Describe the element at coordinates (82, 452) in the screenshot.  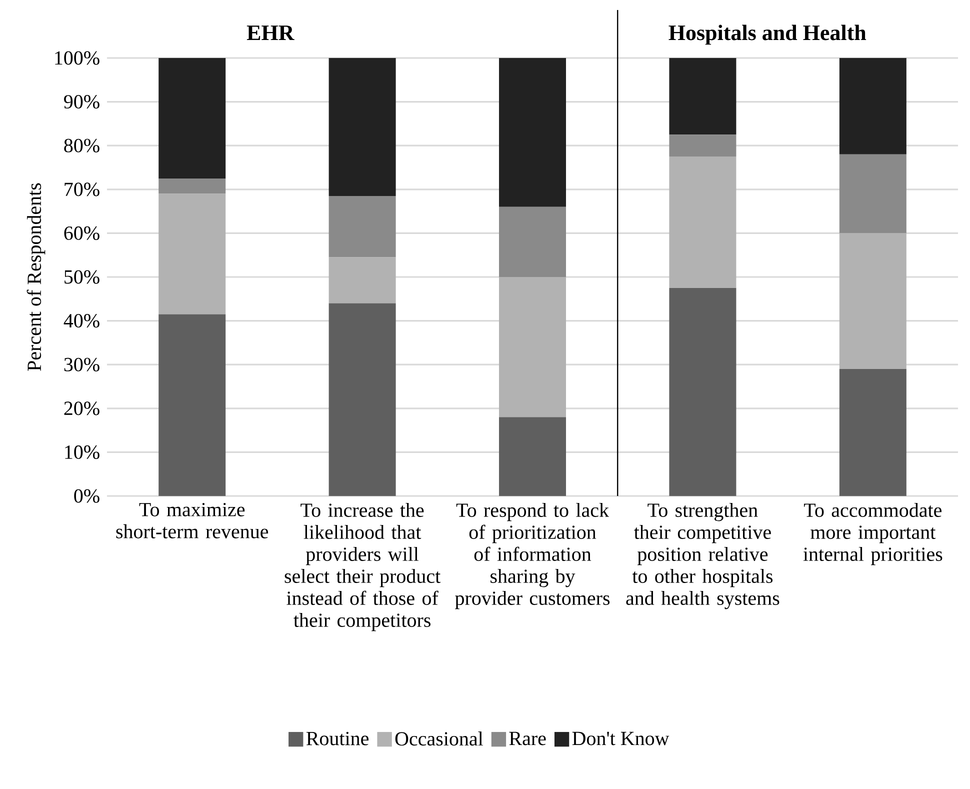
I see `y-tick-label: 10%` at that location.